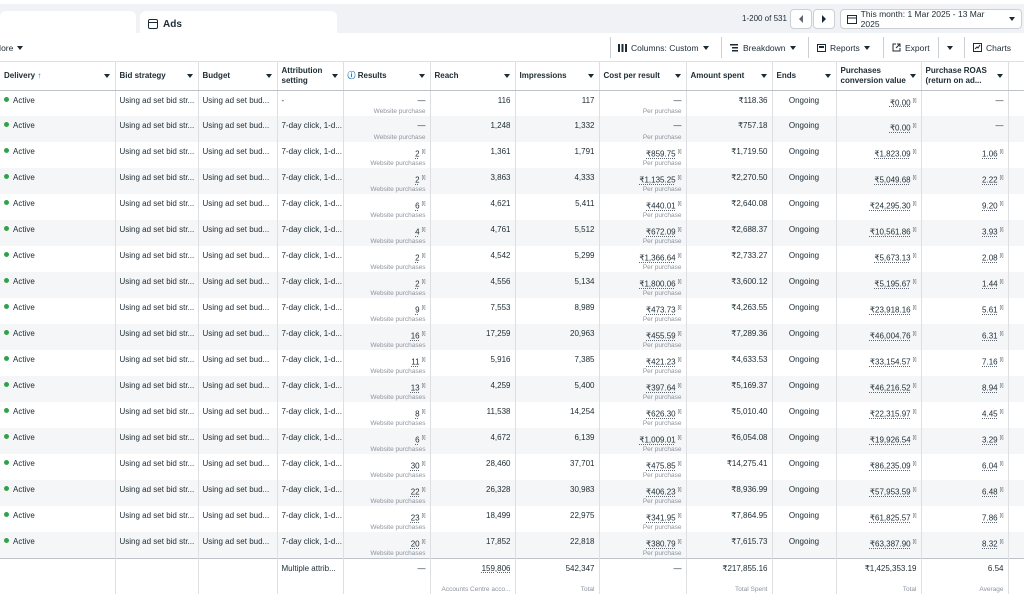 This screenshot has height=594, width=1024. I want to click on total-impressions-text: 542,347, so click(580, 568).